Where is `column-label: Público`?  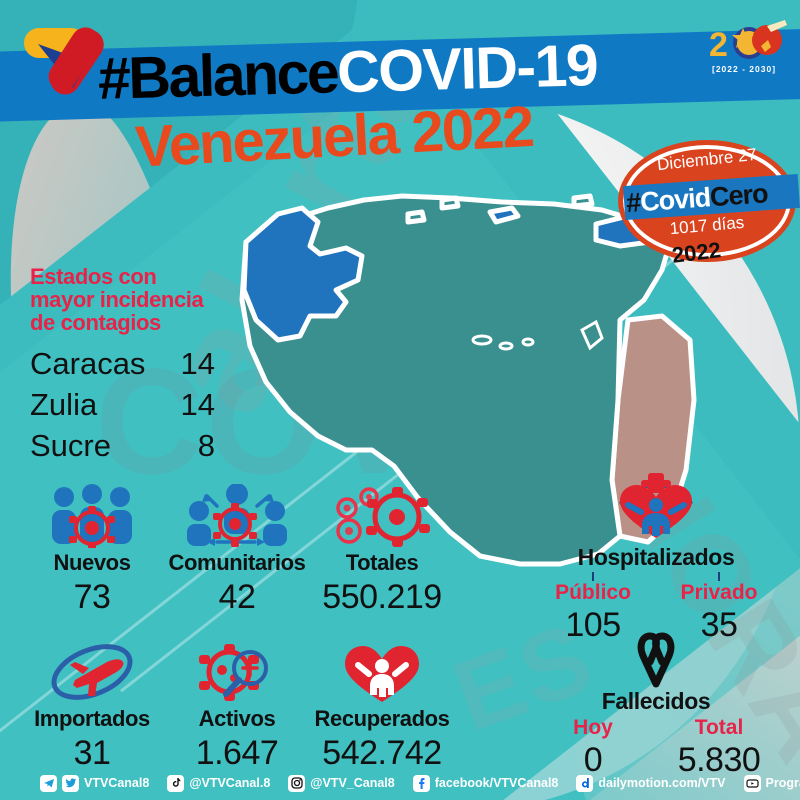 column-label: Público is located at coordinates (593, 592).